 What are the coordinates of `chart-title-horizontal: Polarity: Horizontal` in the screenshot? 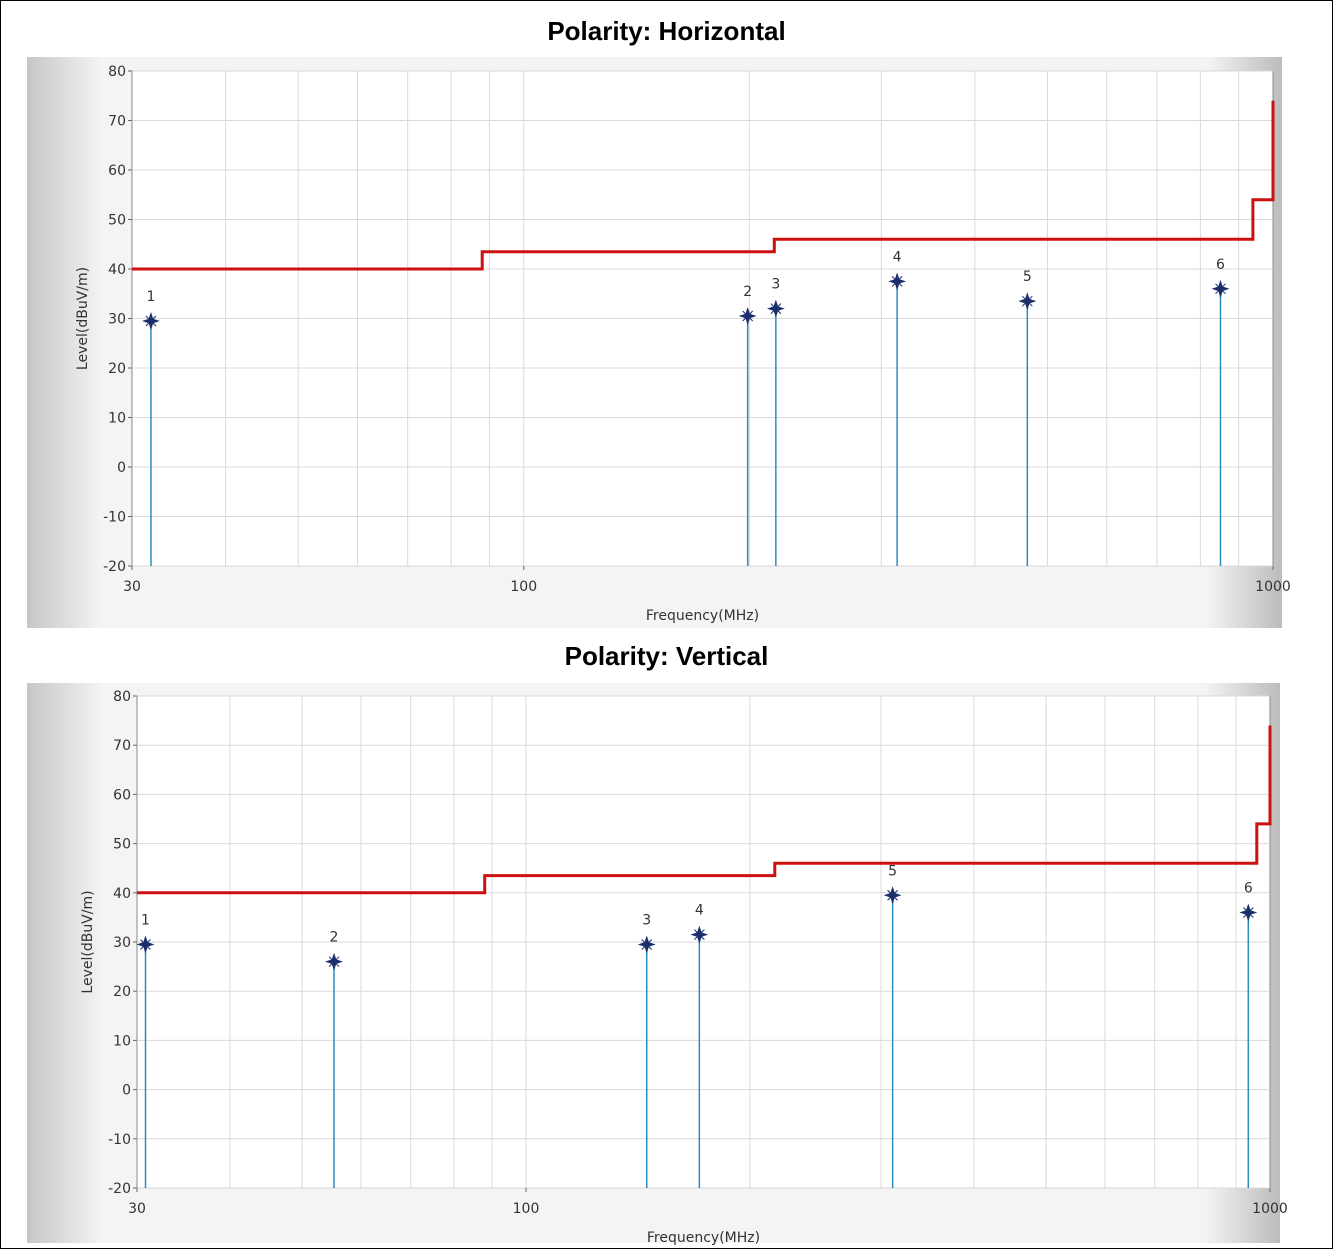 It's located at (666, 31).